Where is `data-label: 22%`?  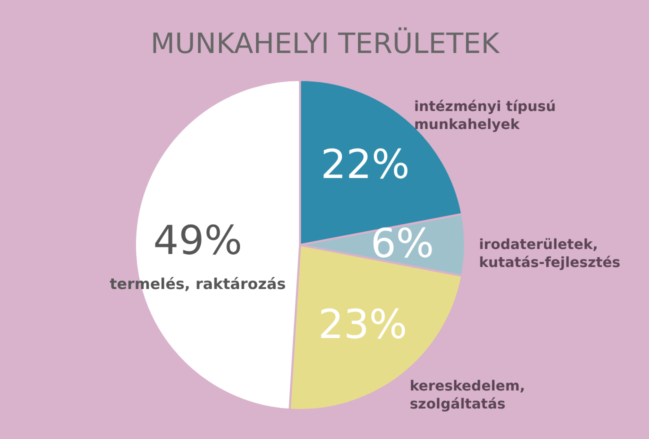 data-label: 22% is located at coordinates (365, 165).